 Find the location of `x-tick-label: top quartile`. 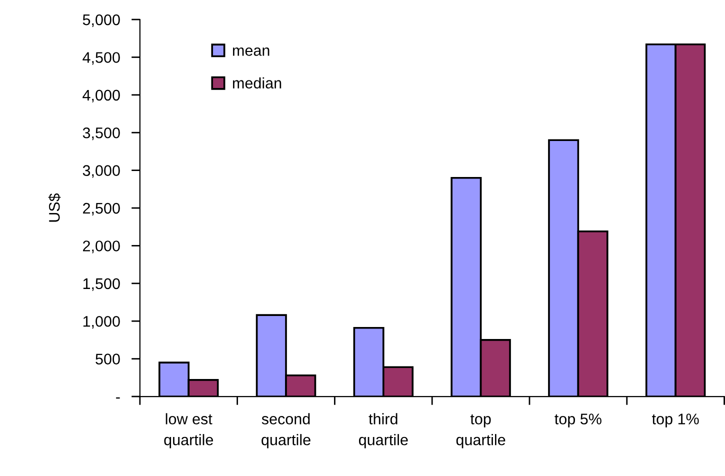

x-tick-label: top quartile is located at coordinates (481, 431).